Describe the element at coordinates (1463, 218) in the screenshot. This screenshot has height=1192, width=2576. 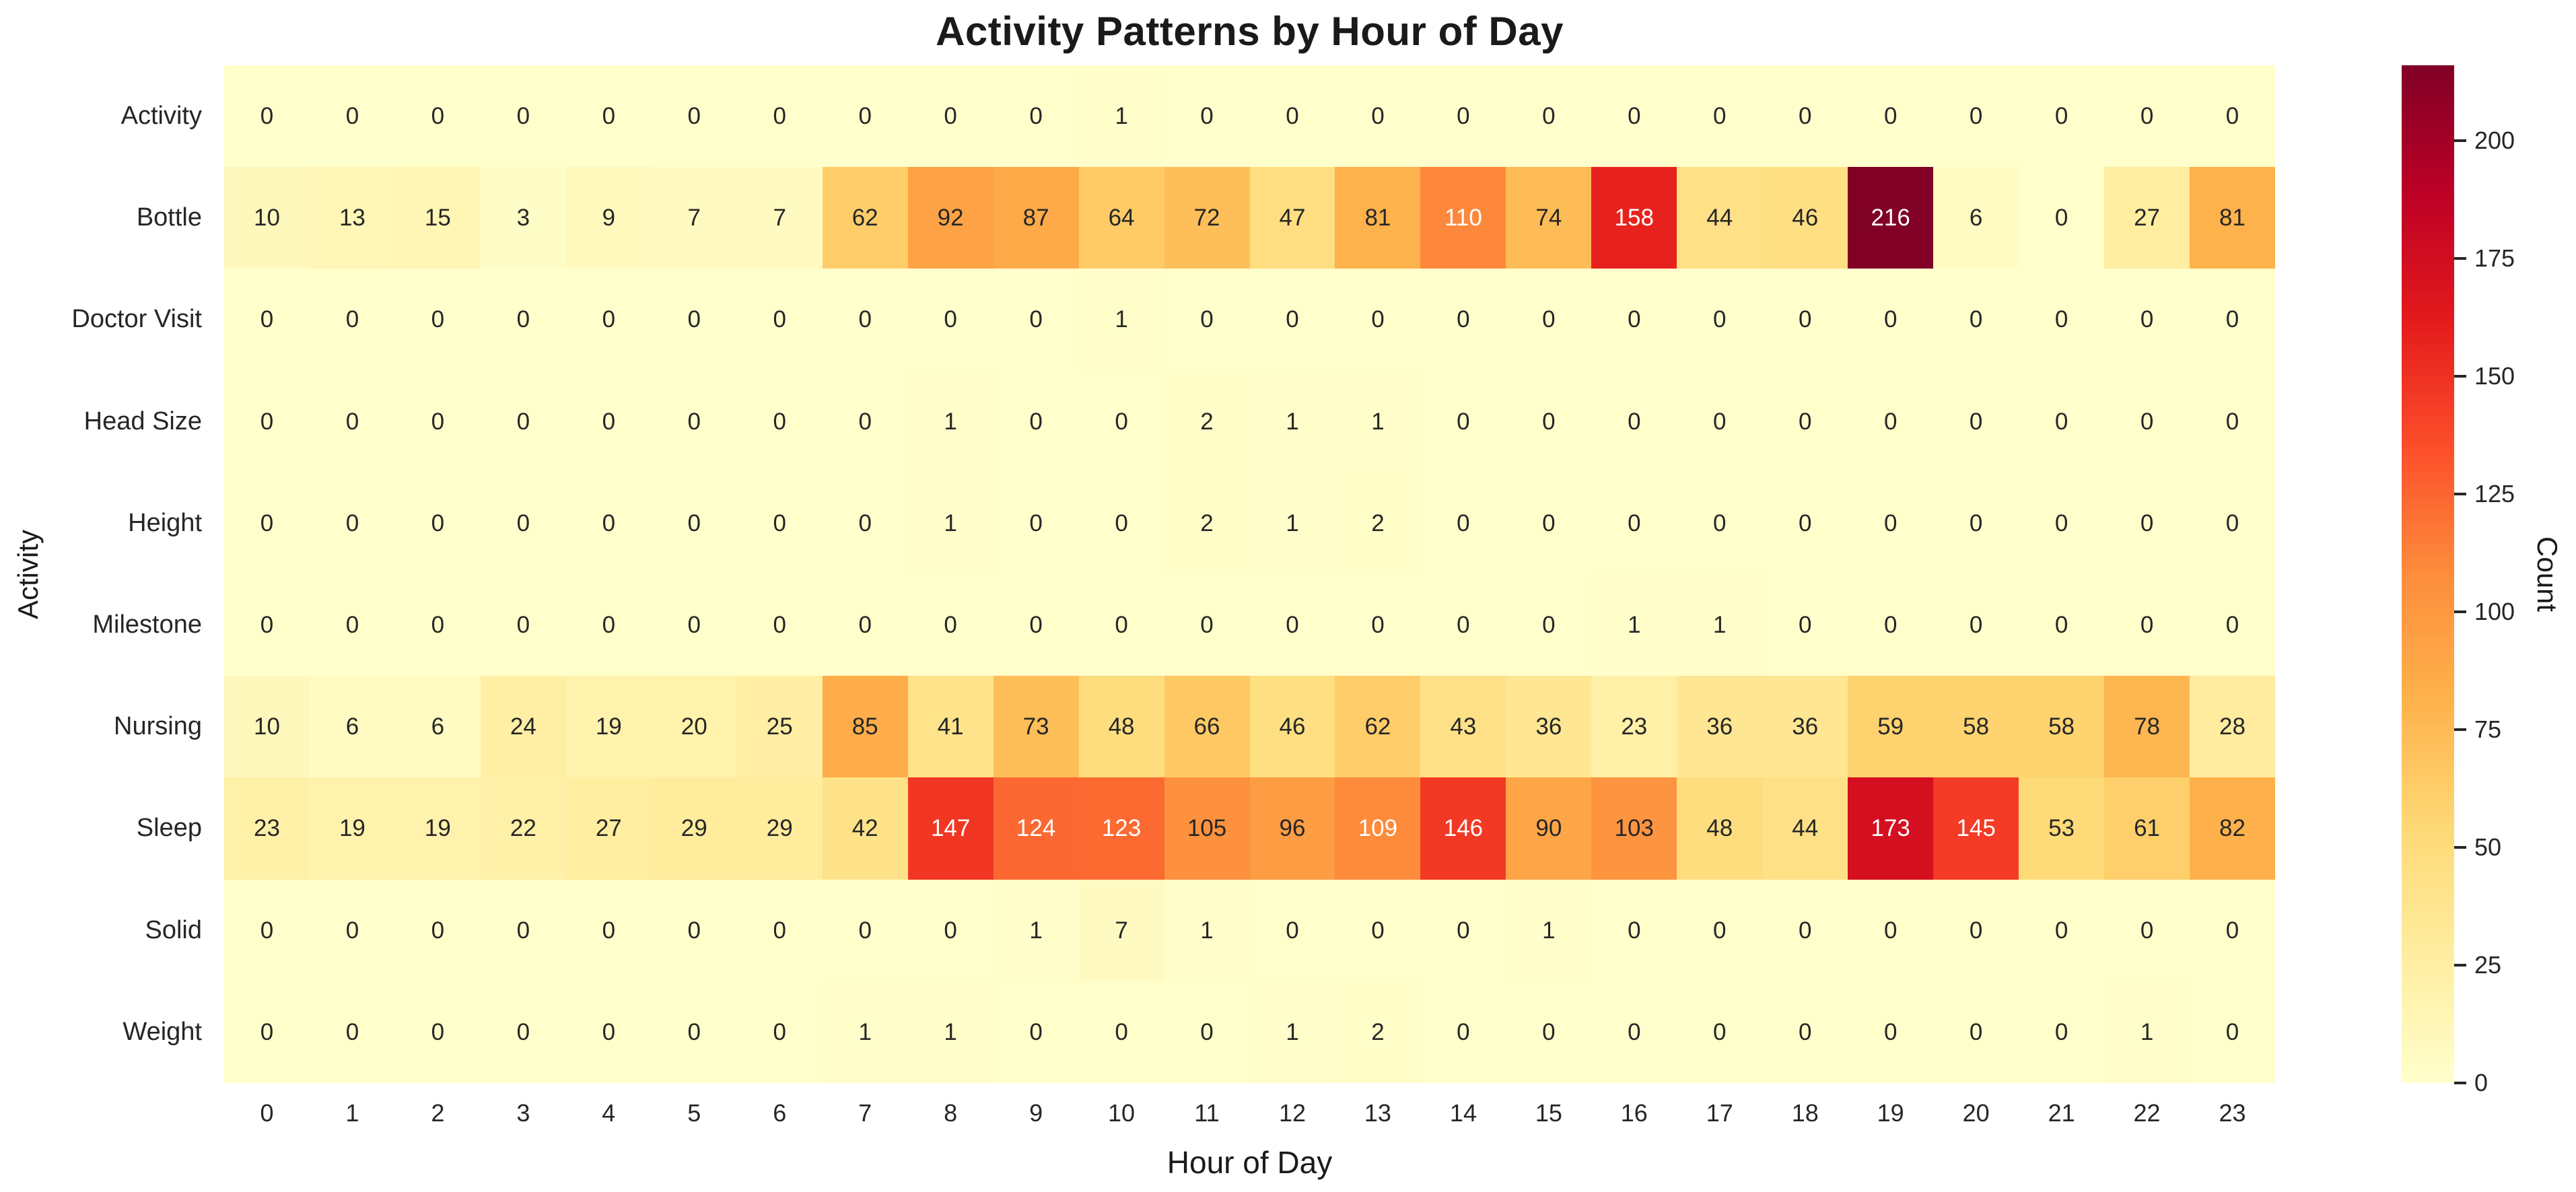
I see `heatmap-cell: 110` at that location.